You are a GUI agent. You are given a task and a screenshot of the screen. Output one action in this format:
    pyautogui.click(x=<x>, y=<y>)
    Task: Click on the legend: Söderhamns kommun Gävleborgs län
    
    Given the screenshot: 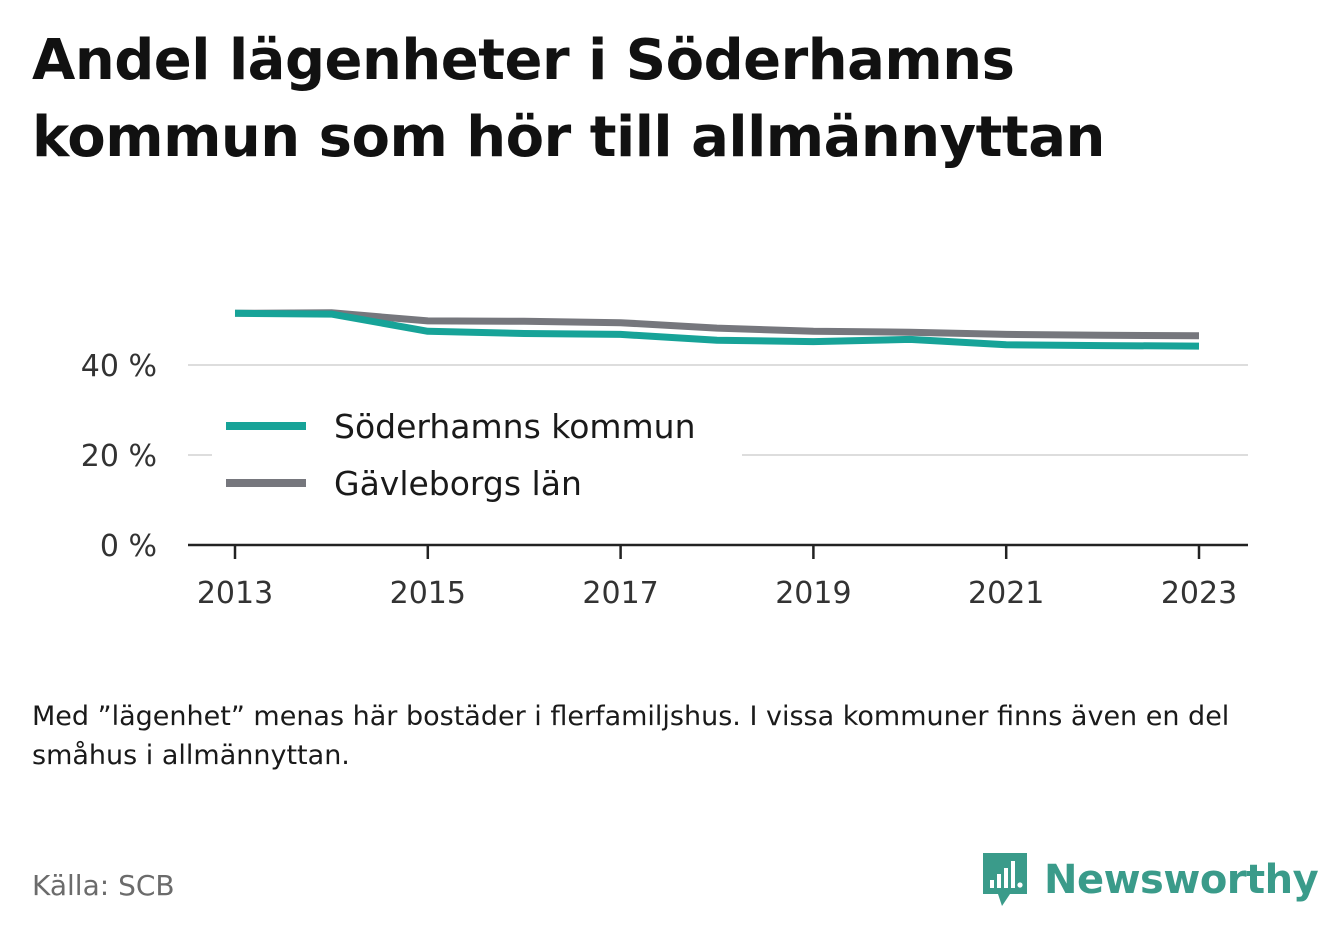 What is the action you would take?
    pyautogui.click(x=477, y=454)
    